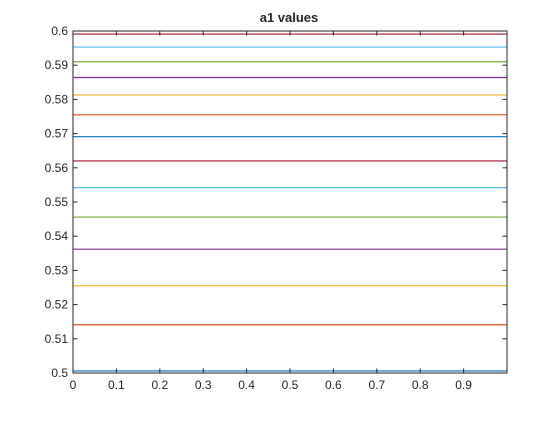  Describe the element at coordinates (59, 31) in the screenshot. I see `y-tick-label: 0.6` at that location.